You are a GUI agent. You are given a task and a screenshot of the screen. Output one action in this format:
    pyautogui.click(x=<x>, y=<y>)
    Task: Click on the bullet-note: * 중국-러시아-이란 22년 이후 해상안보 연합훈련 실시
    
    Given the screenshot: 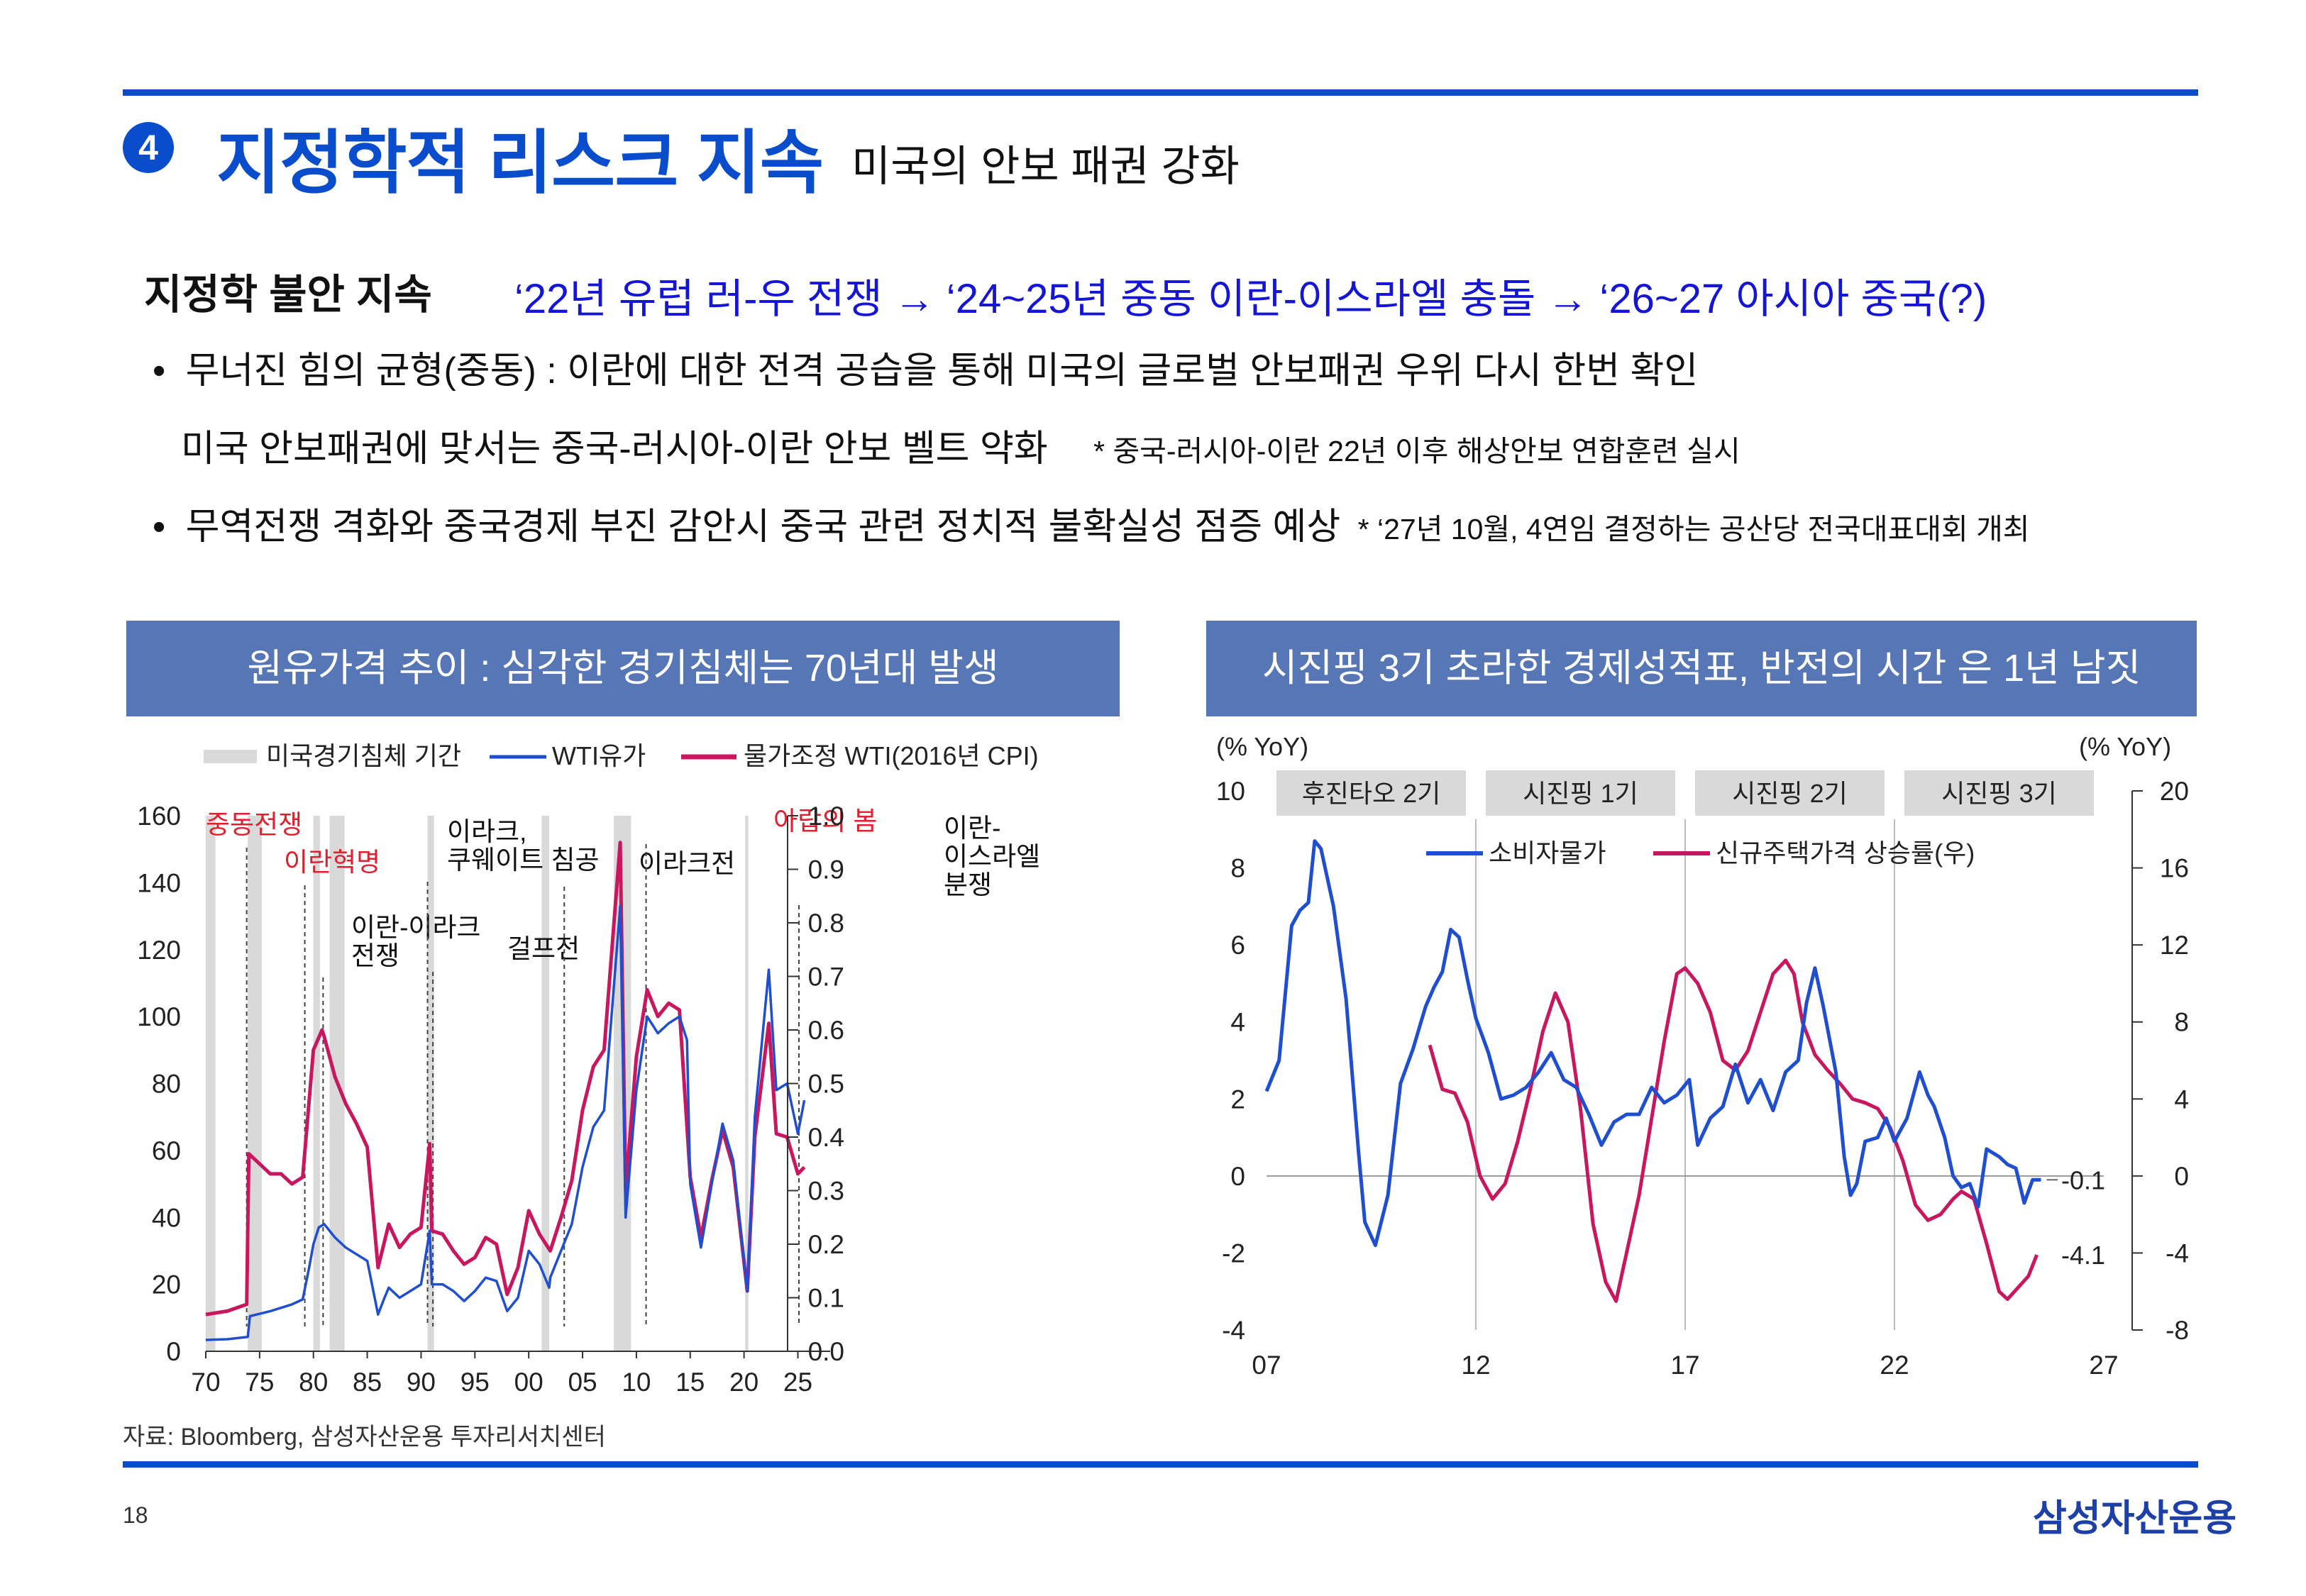 What is the action you would take?
    pyautogui.click(x=1416, y=451)
    